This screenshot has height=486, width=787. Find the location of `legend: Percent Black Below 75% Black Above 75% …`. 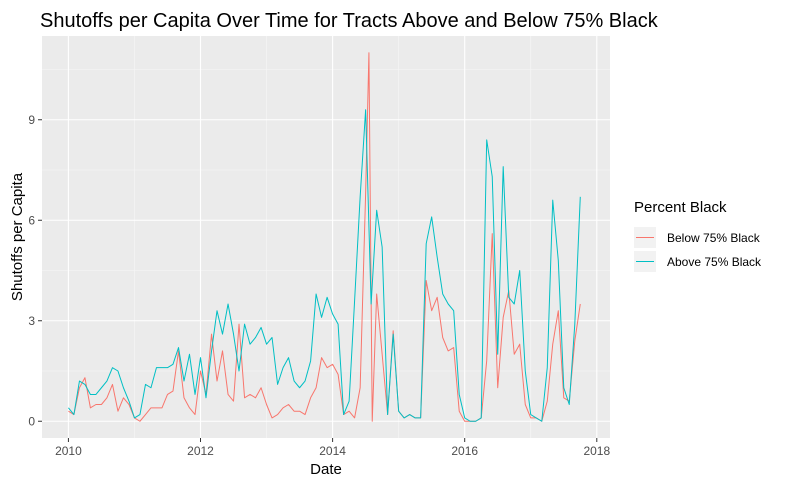

legend: Percent Black Below 75% Black Above 75% … is located at coordinates (698, 235).